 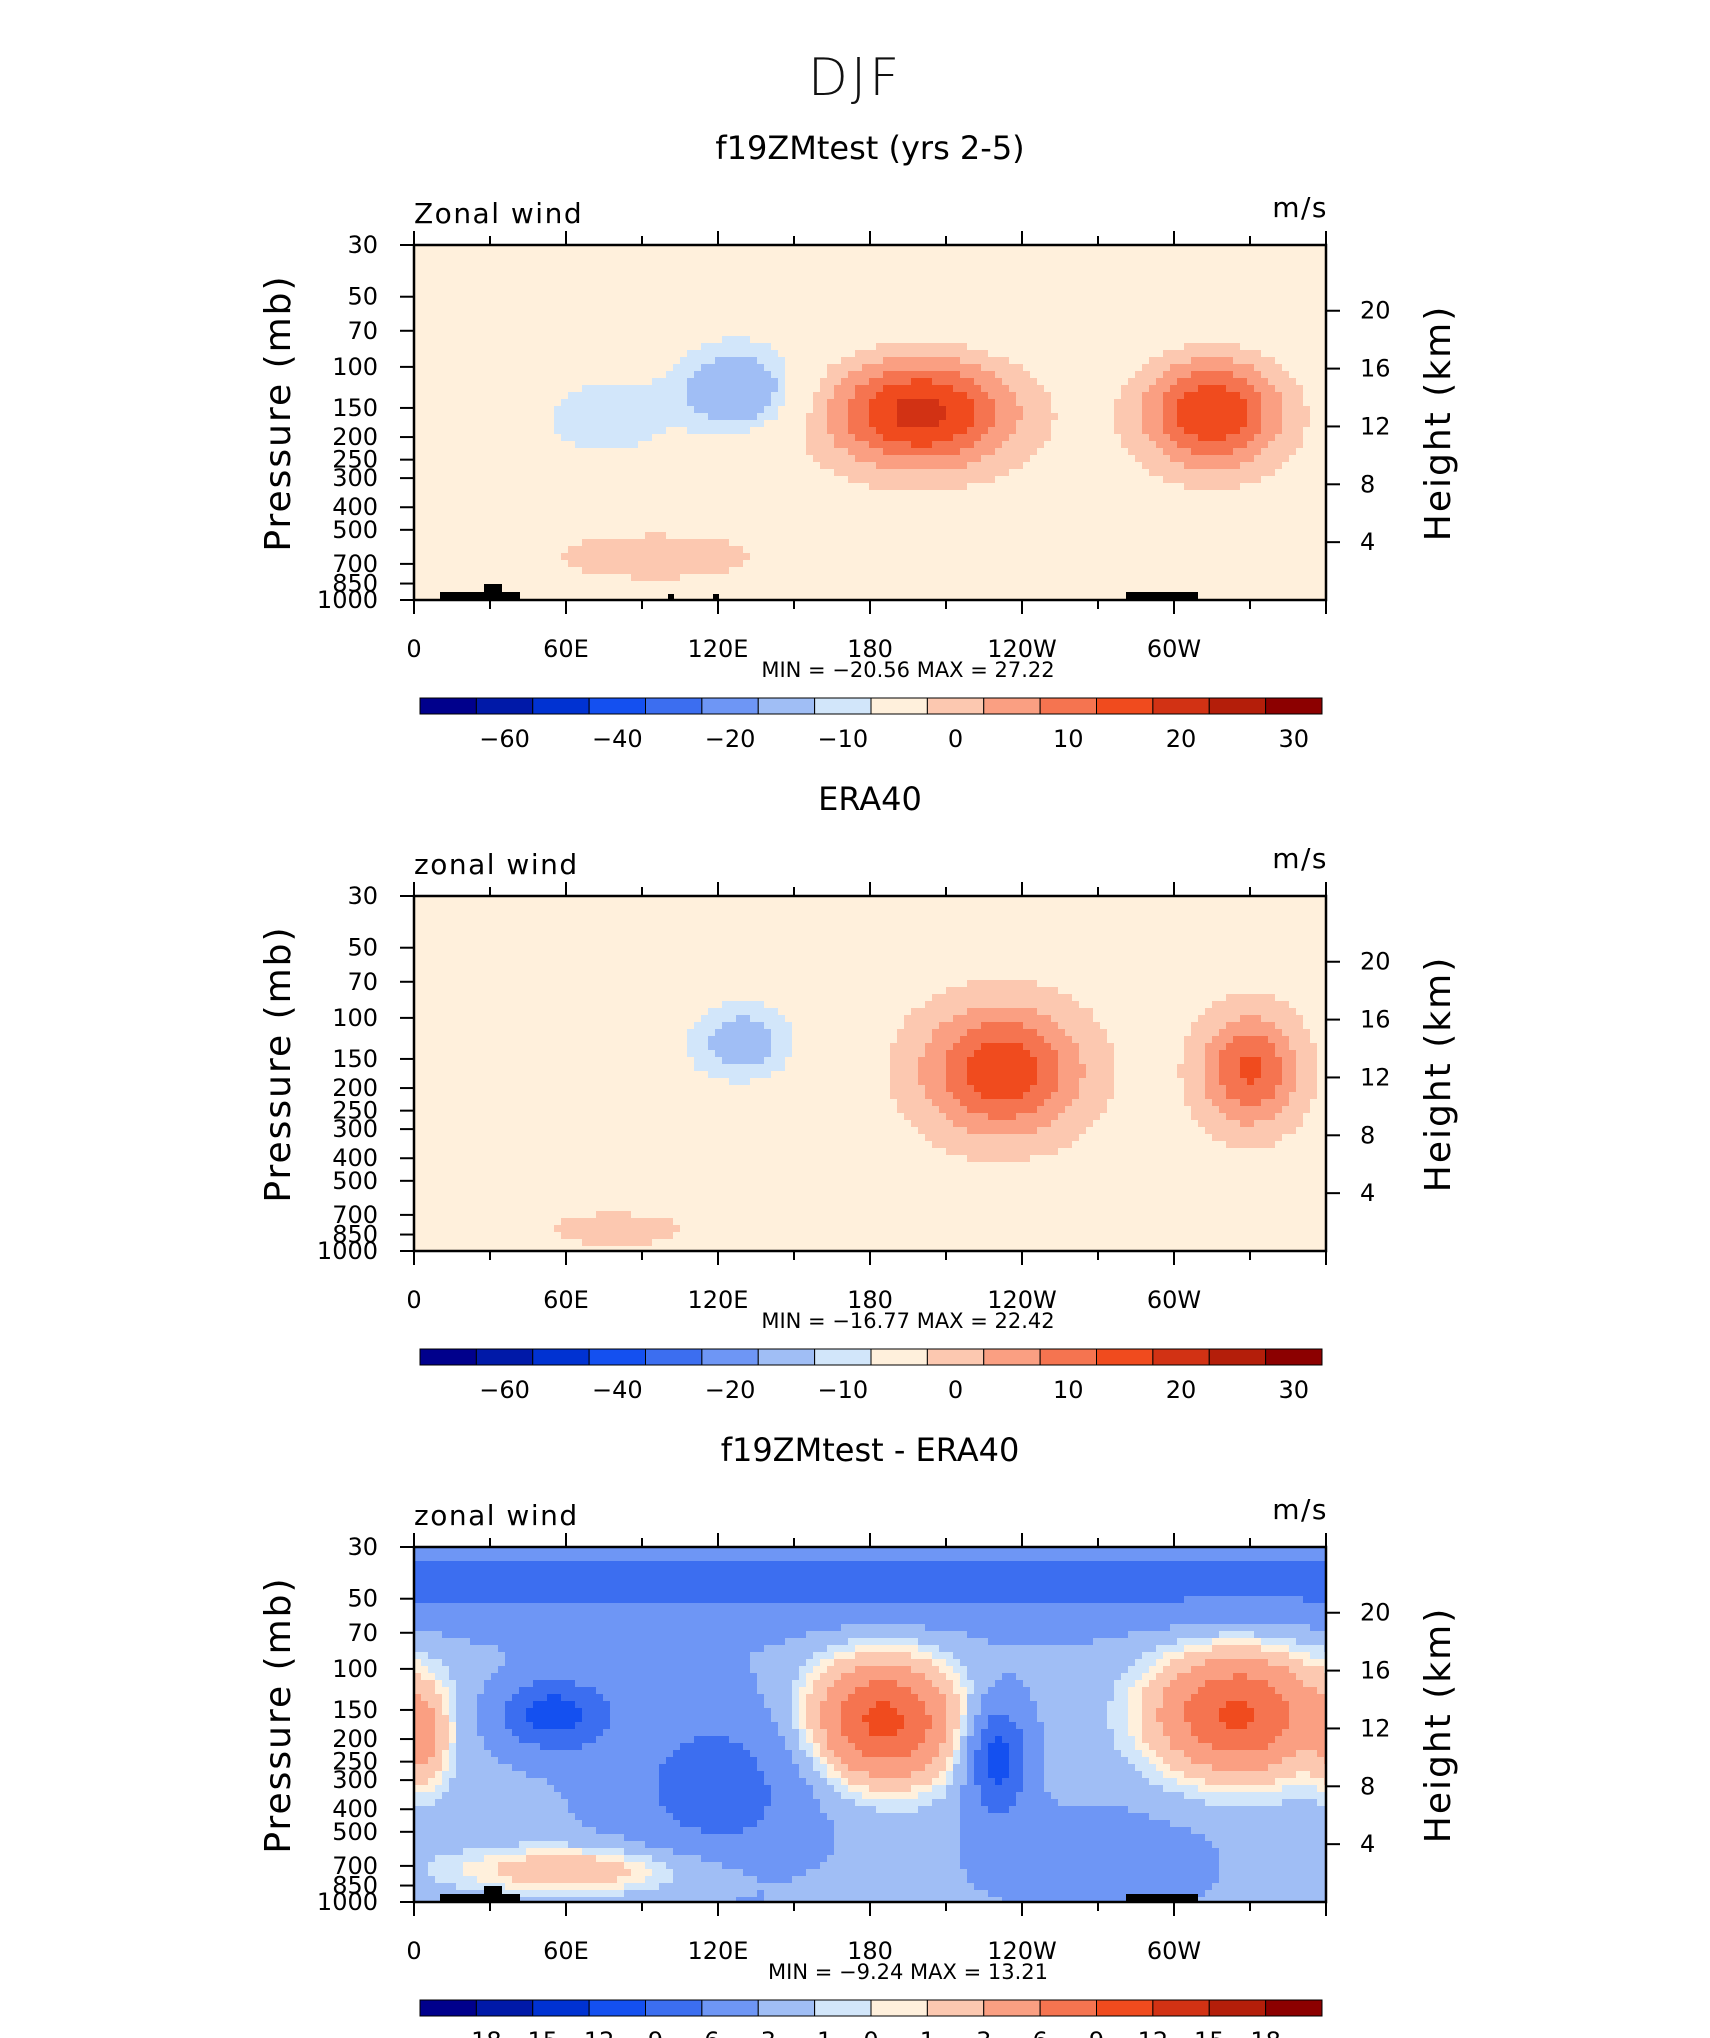 I want to click on x-tick-label: 120W, so click(x=1022, y=649).